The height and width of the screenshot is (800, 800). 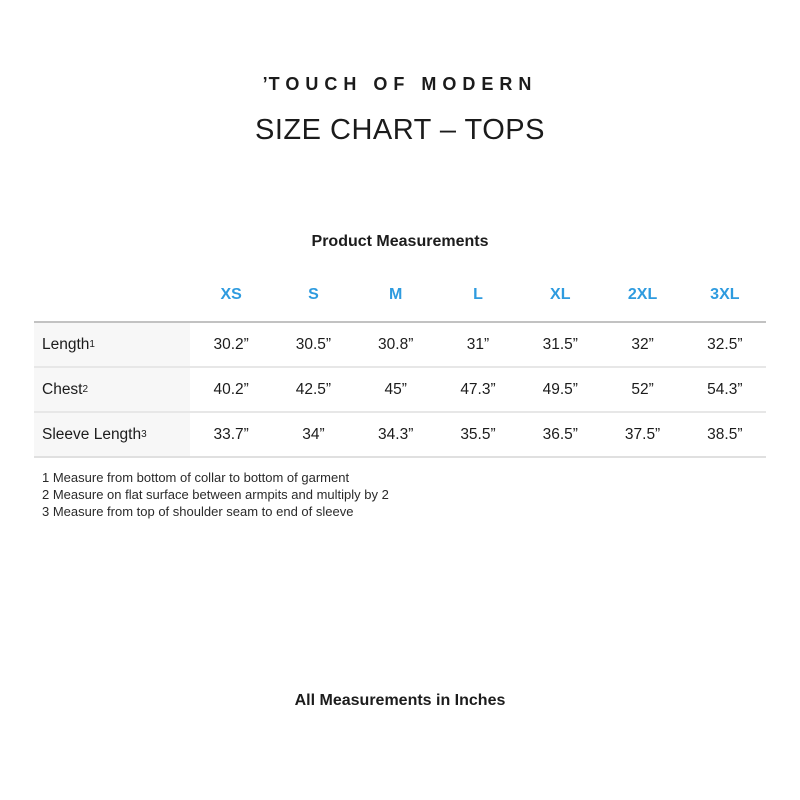 What do you see at coordinates (396, 344) in the screenshot?
I see `table-cell: 30.8”` at bounding box center [396, 344].